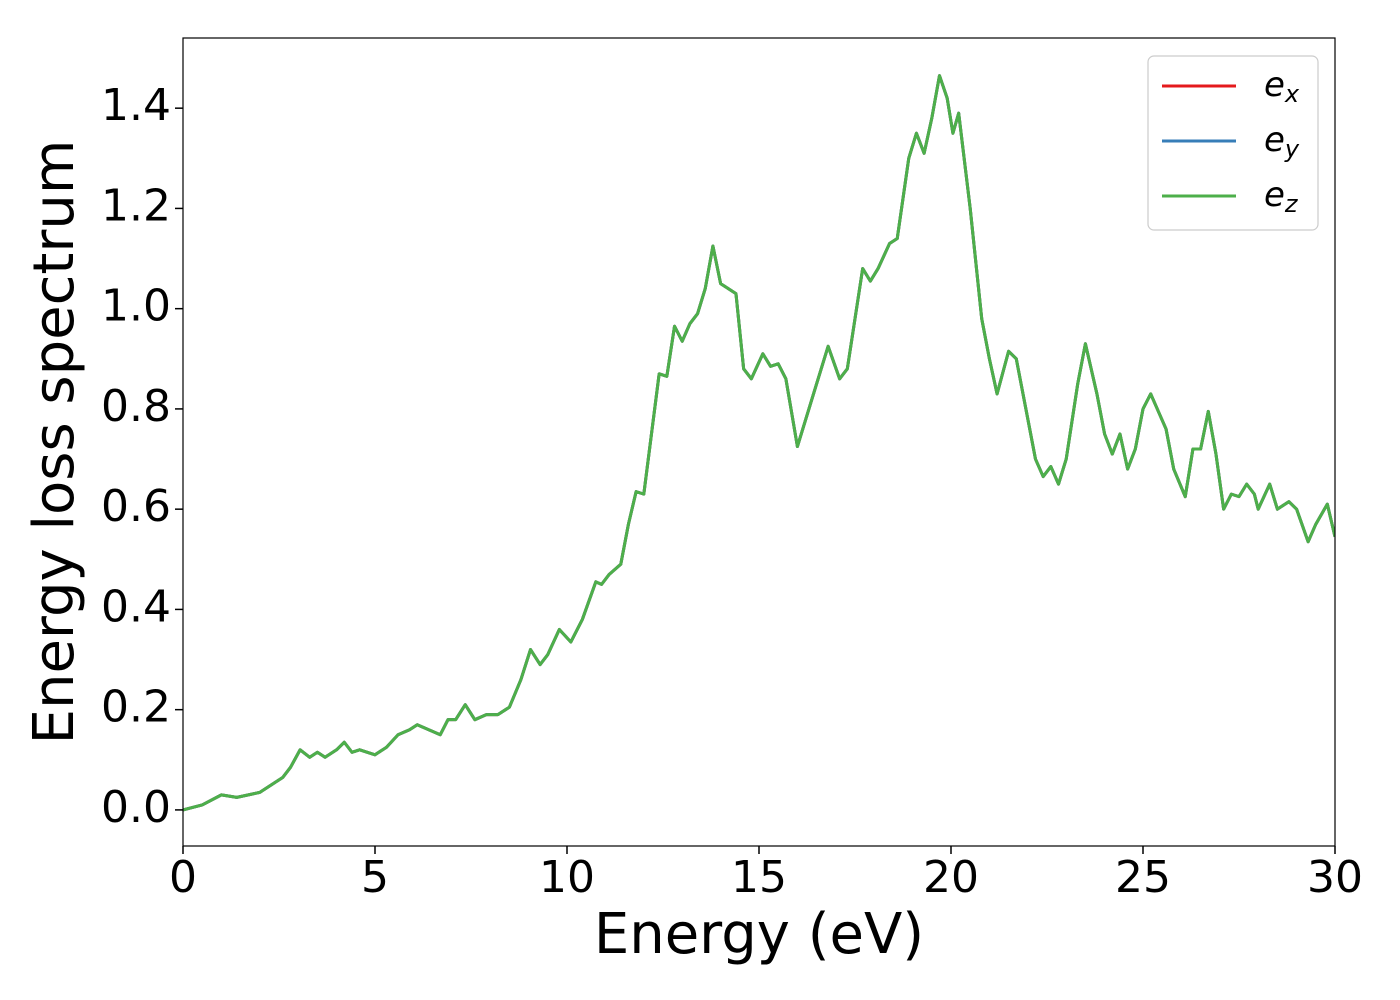 Image resolution: width=1400 pixels, height=1000 pixels. I want to click on x-tick-label: 0, so click(183, 877).